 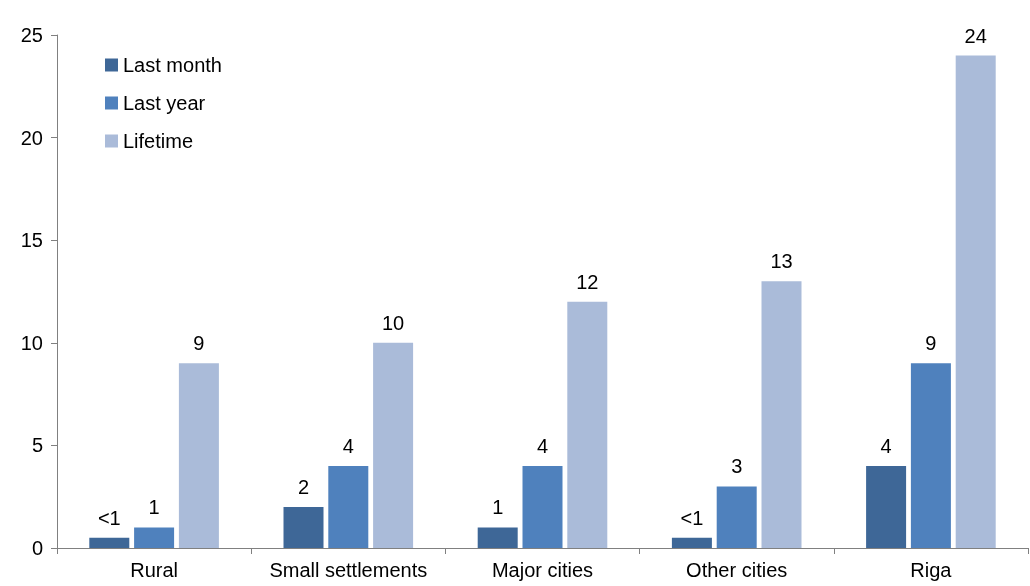 I want to click on x-tick-label: Major cities, so click(x=542, y=570).